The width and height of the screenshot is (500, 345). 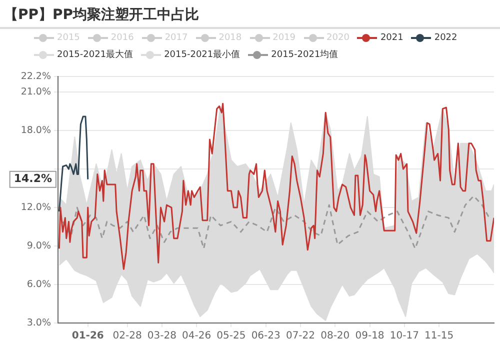 I want to click on legend-label: 2015-2021最小值, so click(x=202, y=55).